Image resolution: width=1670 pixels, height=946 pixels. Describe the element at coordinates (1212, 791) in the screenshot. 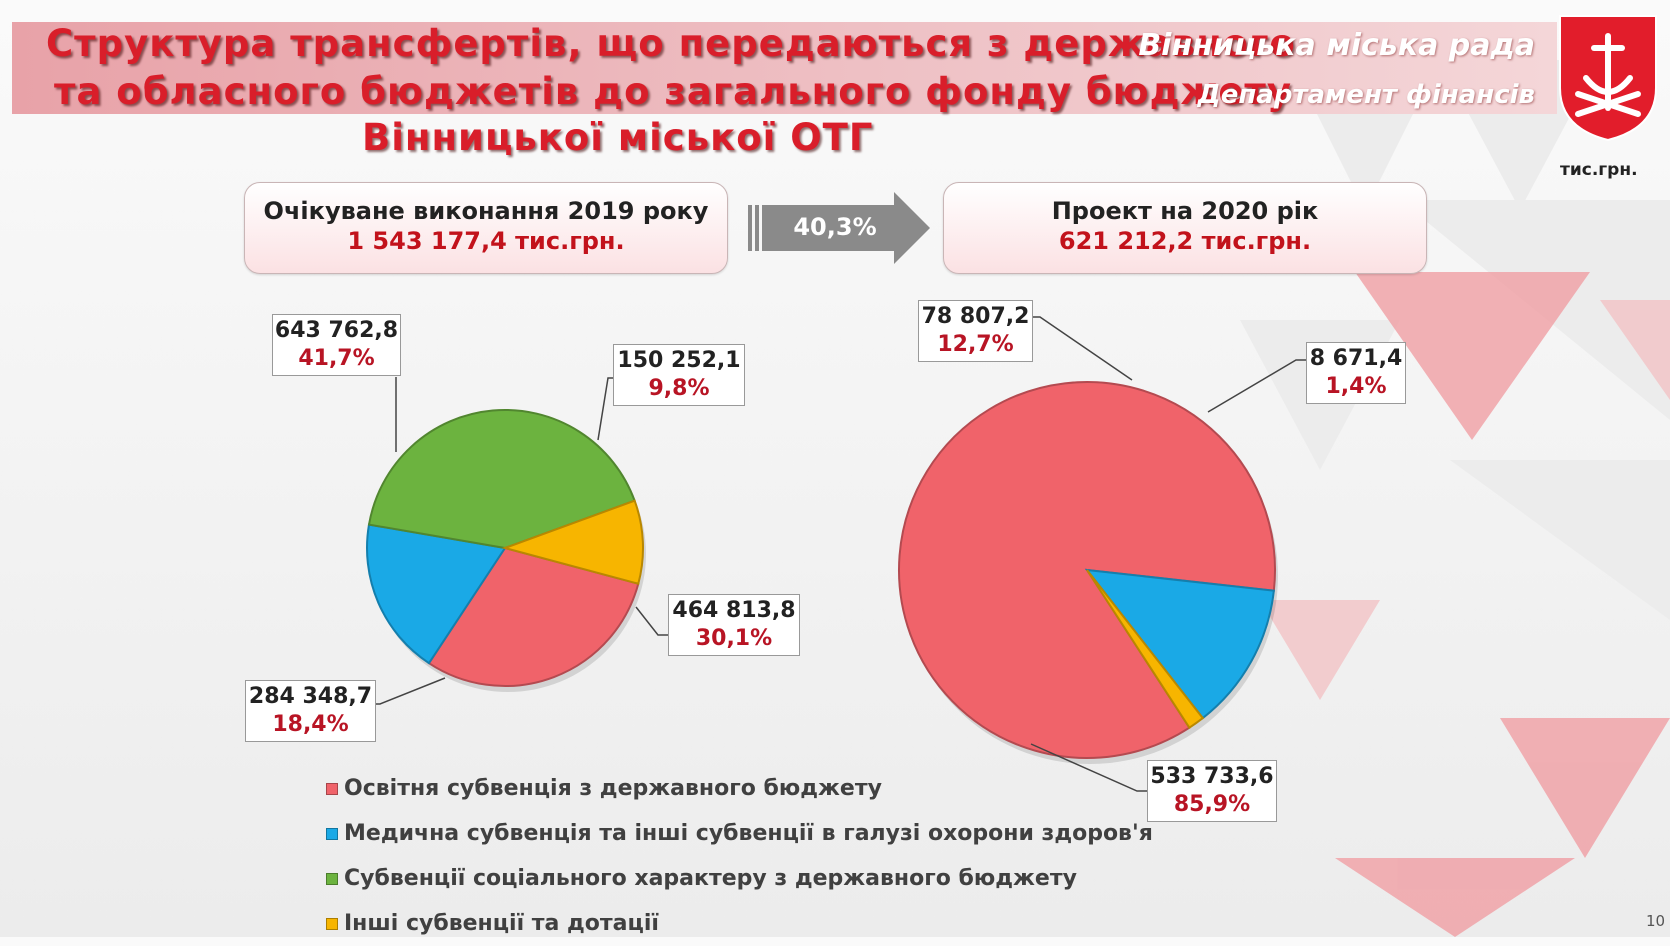

I see `data-label-2020-education: 533 733,6 85,9%` at that location.